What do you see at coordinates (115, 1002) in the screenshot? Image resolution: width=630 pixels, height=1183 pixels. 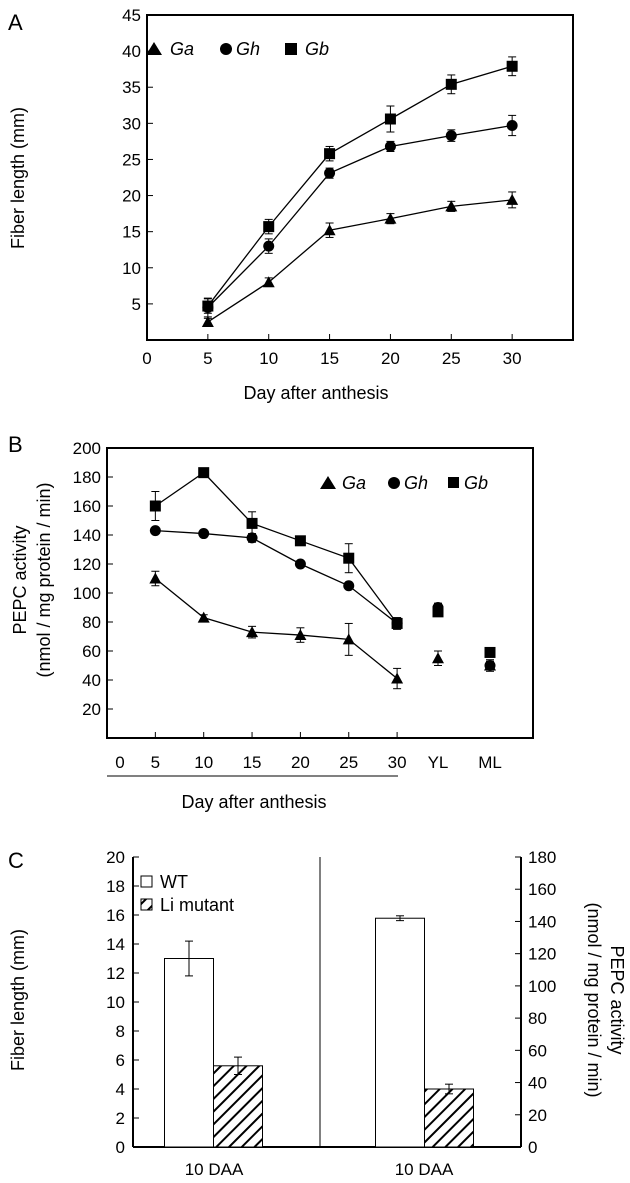 I see `y-tick-label-left: 10` at bounding box center [115, 1002].